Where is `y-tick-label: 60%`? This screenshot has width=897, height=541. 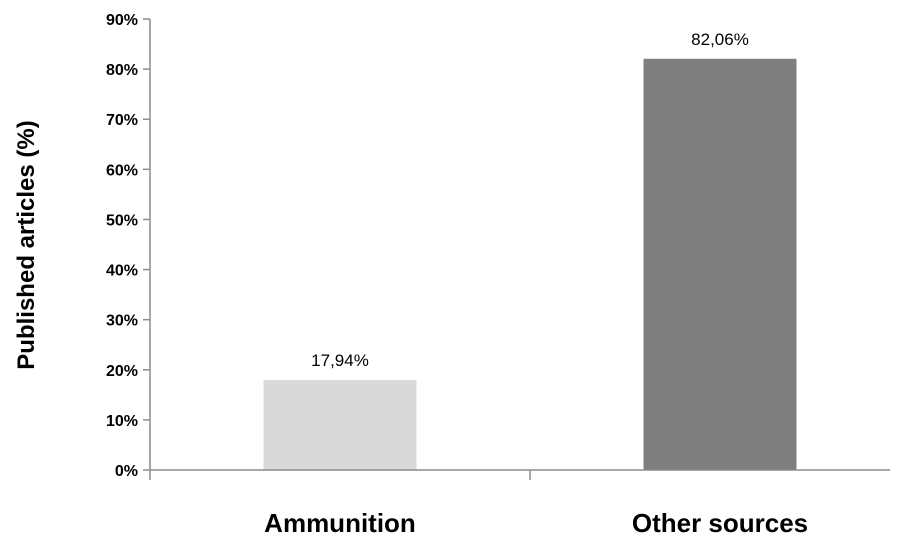 y-tick-label: 60% is located at coordinates (122, 170).